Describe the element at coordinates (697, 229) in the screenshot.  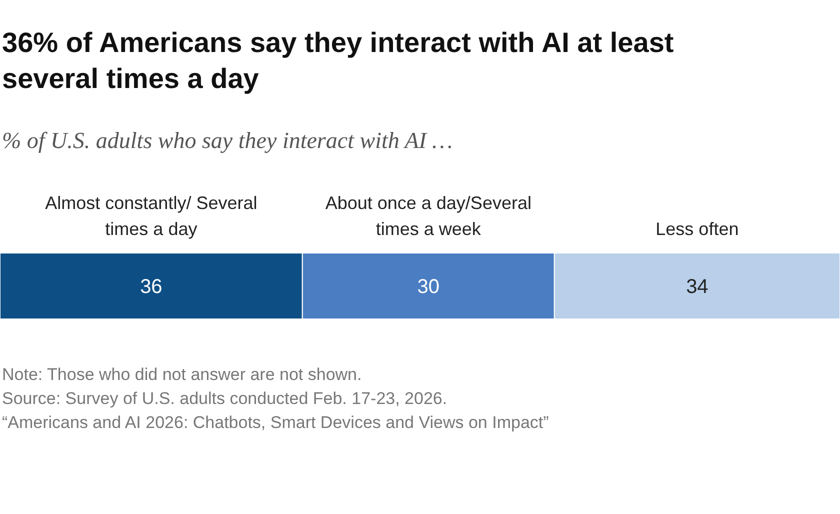
I see `series-label: Less often` at that location.